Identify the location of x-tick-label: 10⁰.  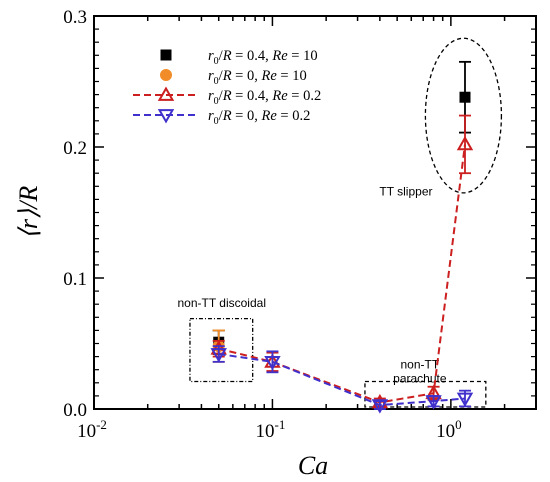
(449, 429).